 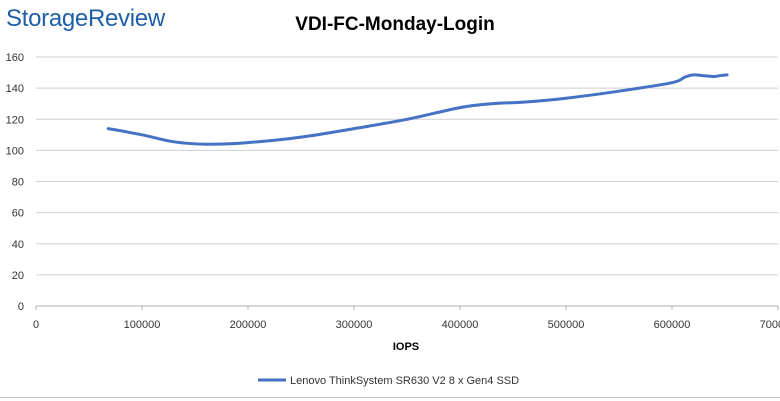 What do you see at coordinates (248, 325) in the screenshot?
I see `x-tick-label: 200000` at bounding box center [248, 325].